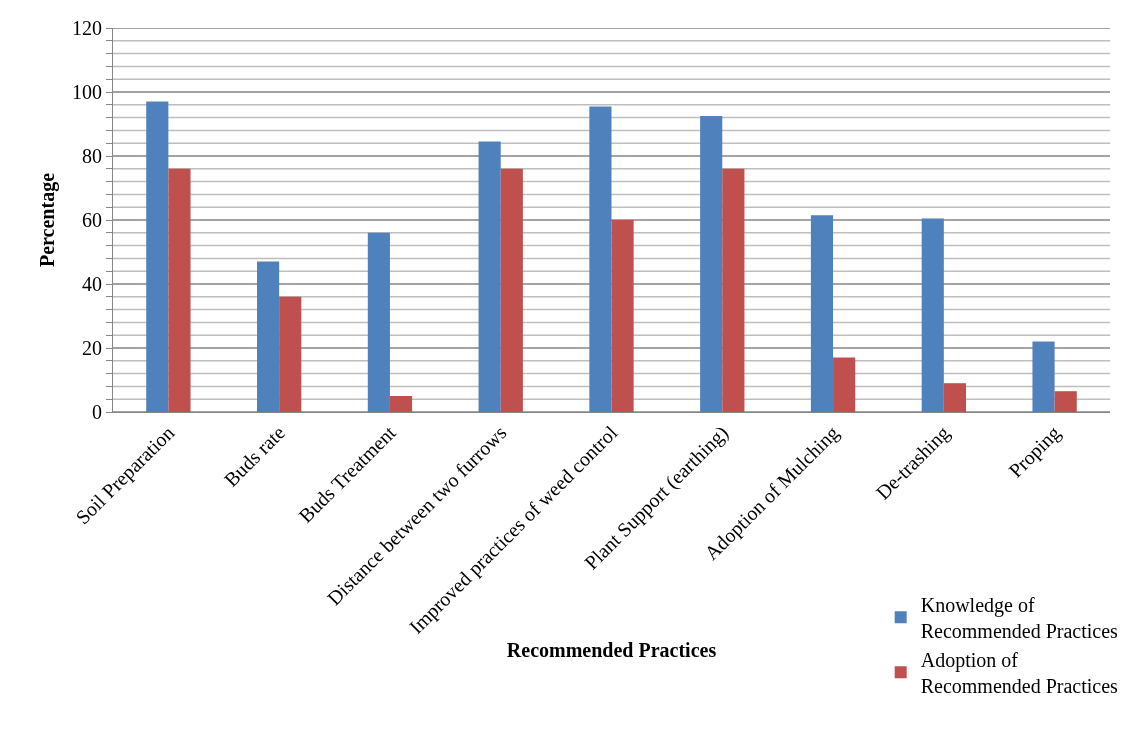 Image resolution: width=1147 pixels, height=742 pixels. Describe the element at coordinates (92, 348) in the screenshot. I see `y-tick-label: 20` at that location.